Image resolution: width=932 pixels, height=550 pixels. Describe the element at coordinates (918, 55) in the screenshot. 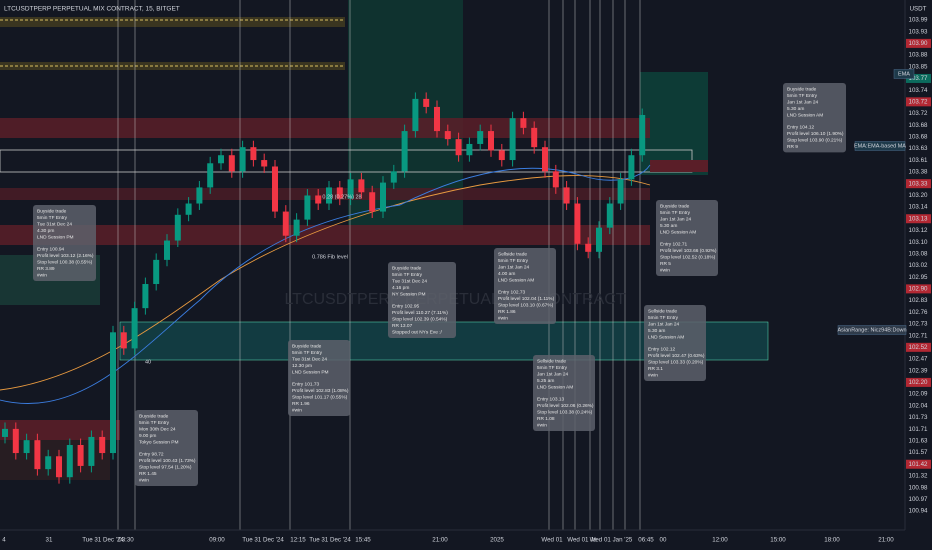

I see `price-label: 103.88` at that location.